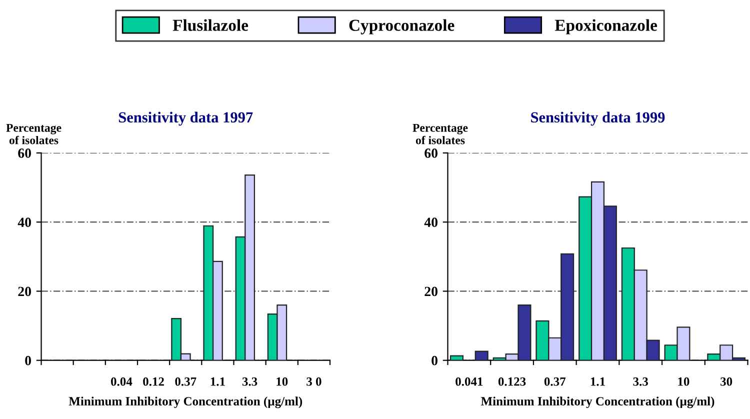 This screenshot has height=419, width=750. Describe the element at coordinates (512, 381) in the screenshot. I see `x-tick-label: 0.123` at that location.